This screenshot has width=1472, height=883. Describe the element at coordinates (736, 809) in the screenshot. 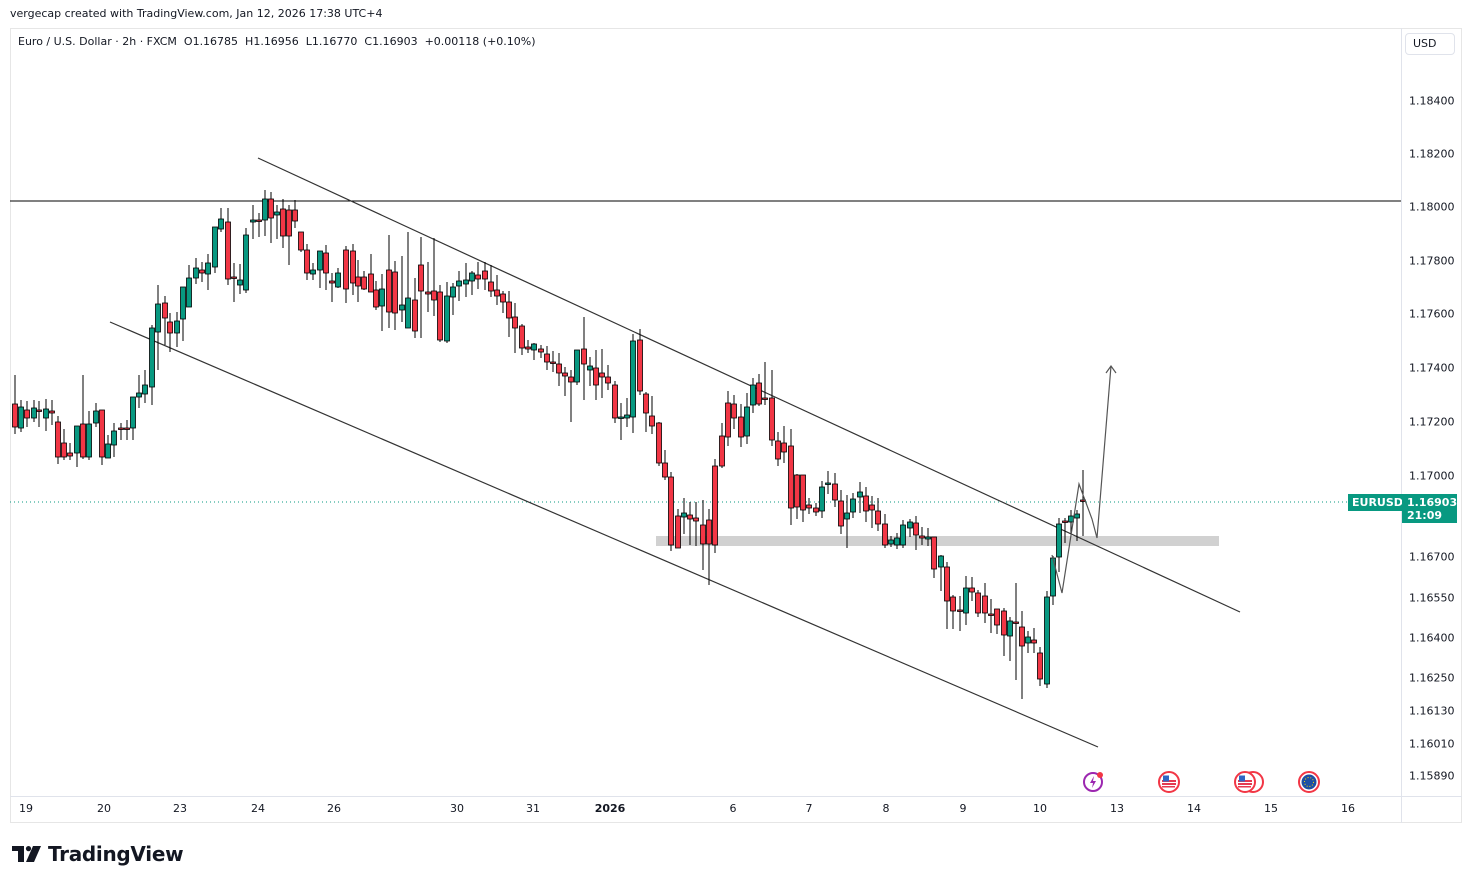

I see `time-axis` at that location.